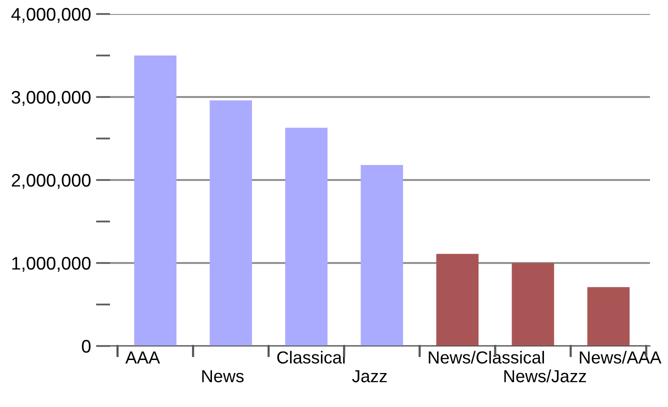 The image size is (668, 407). Describe the element at coordinates (311, 357) in the screenshot. I see `x-tick-label: Classical` at that location.